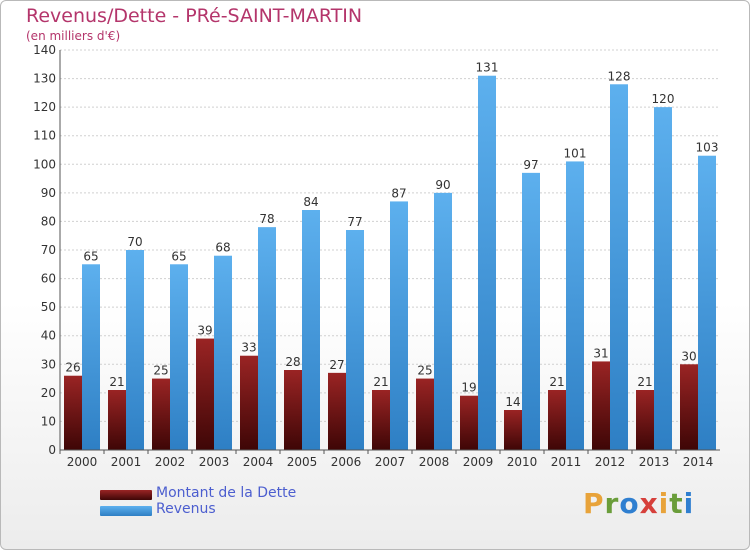 Image resolution: width=750 pixels, height=550 pixels. Describe the element at coordinates (676, 503) in the screenshot. I see `logo-letter: t` at that location.